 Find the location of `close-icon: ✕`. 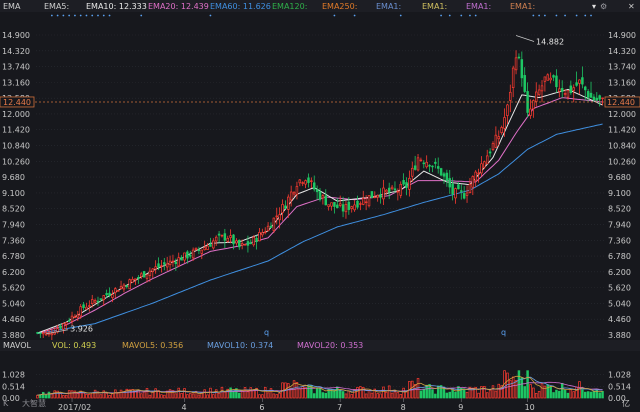

close-icon: ✕ is located at coordinates (631, 6).